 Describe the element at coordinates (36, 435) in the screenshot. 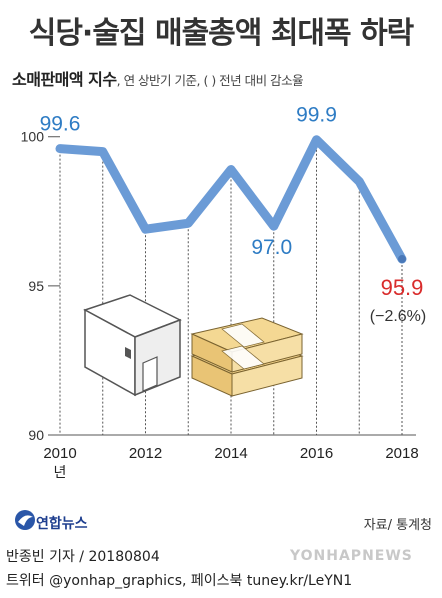

I see `y-tick-label-90: 90` at that location.